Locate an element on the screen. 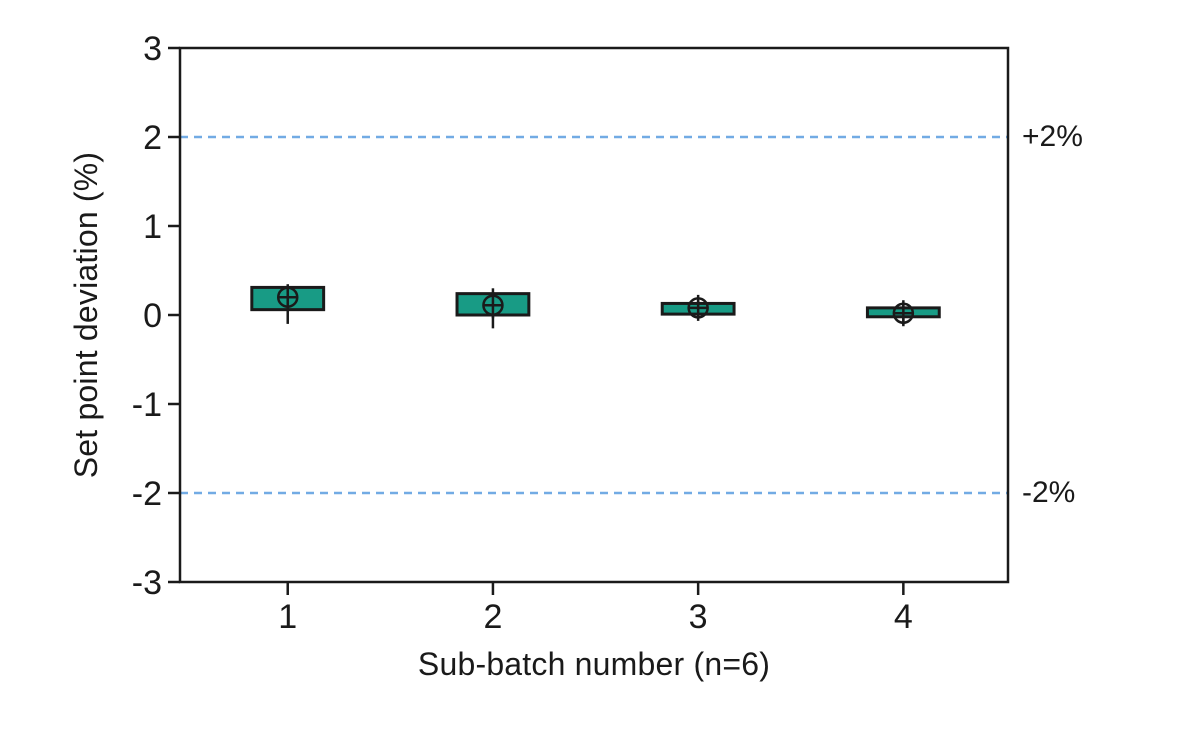 The height and width of the screenshot is (754, 1188). lower-limit-label: -2% is located at coordinates (1049, 492).